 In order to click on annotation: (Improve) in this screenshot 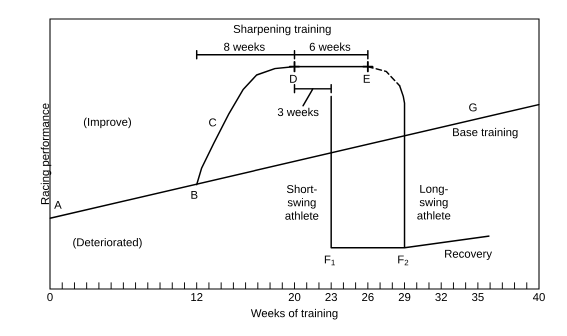, I will do `click(107, 123)`.